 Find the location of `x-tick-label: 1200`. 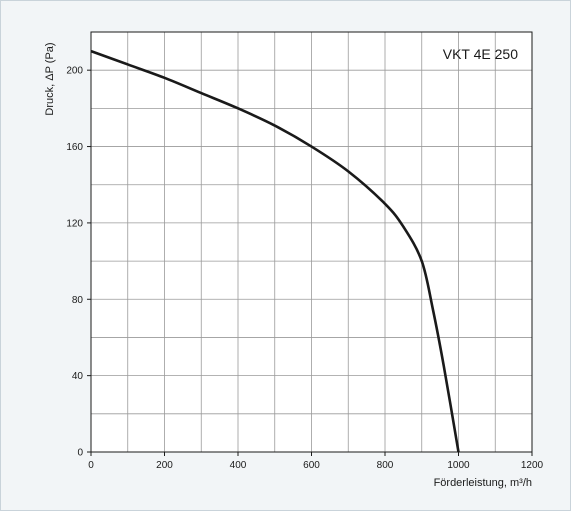

x-tick-label: 1200 is located at coordinates (532, 465).